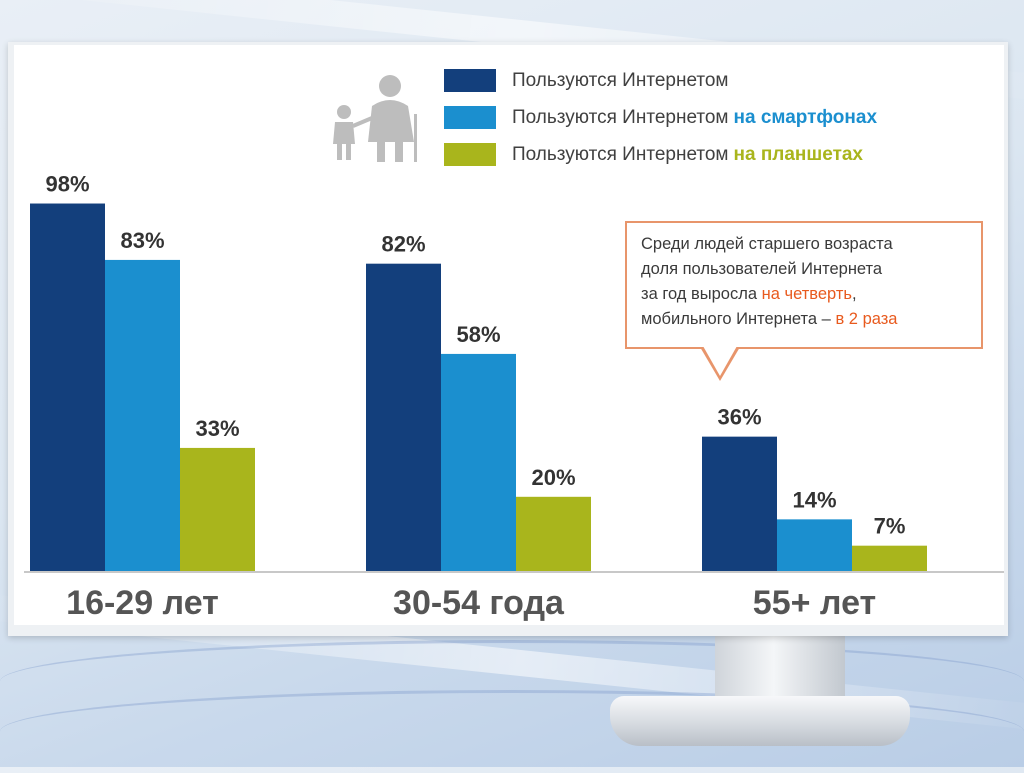  Describe the element at coordinates (701, 294) in the screenshot. I see `callout-text: за год выросла` at that location.